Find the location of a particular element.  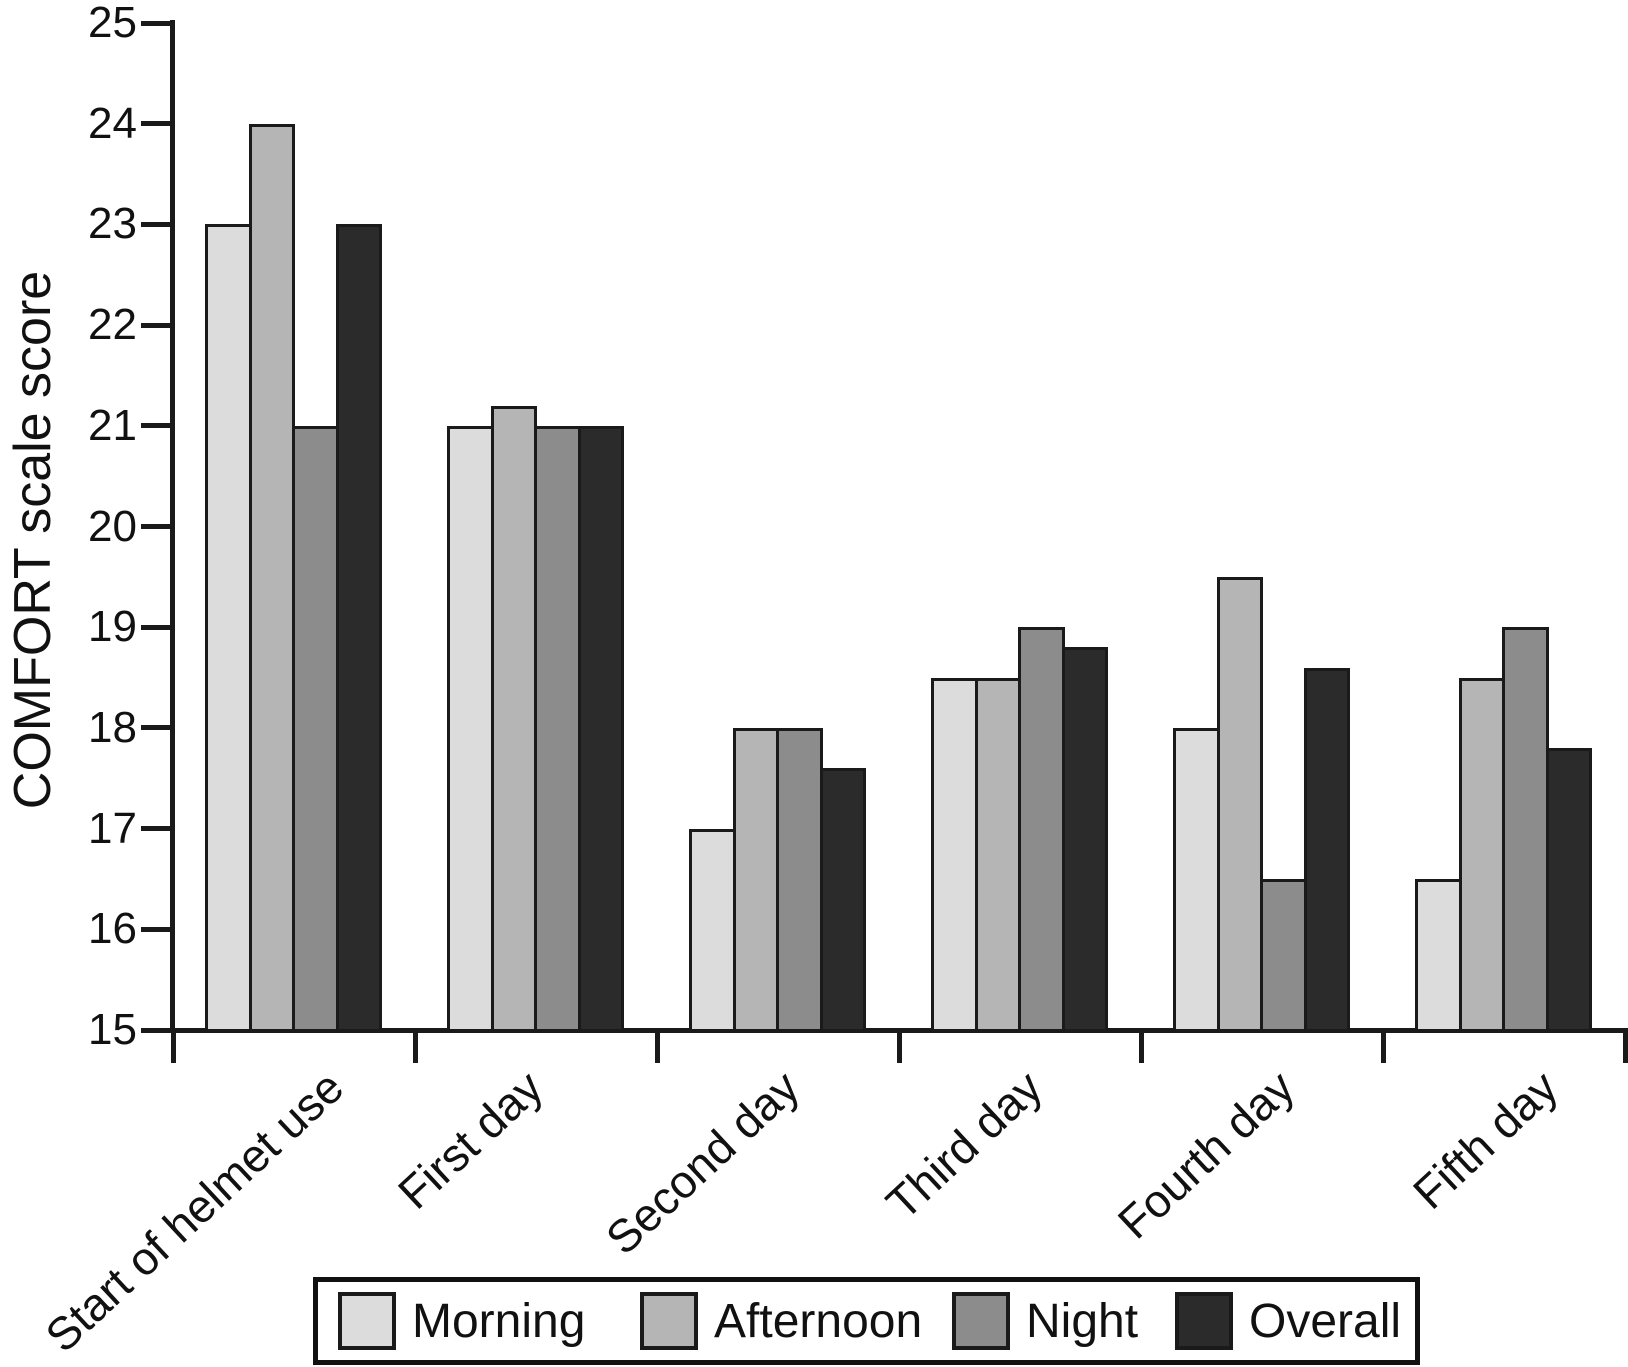

y-tick-label: 24 is located at coordinates (112, 123).